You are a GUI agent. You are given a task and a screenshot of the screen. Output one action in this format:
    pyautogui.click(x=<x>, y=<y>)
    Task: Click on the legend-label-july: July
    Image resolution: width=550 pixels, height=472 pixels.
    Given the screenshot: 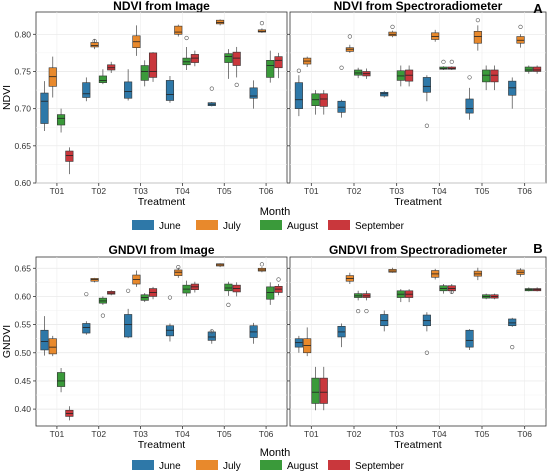 What is the action you would take?
    pyautogui.click(x=232, y=226)
    